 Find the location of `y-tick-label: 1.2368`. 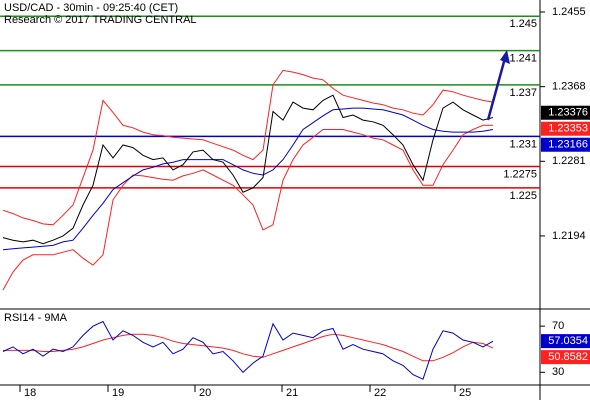

y-tick-label: 1.2368 is located at coordinates (569, 87).